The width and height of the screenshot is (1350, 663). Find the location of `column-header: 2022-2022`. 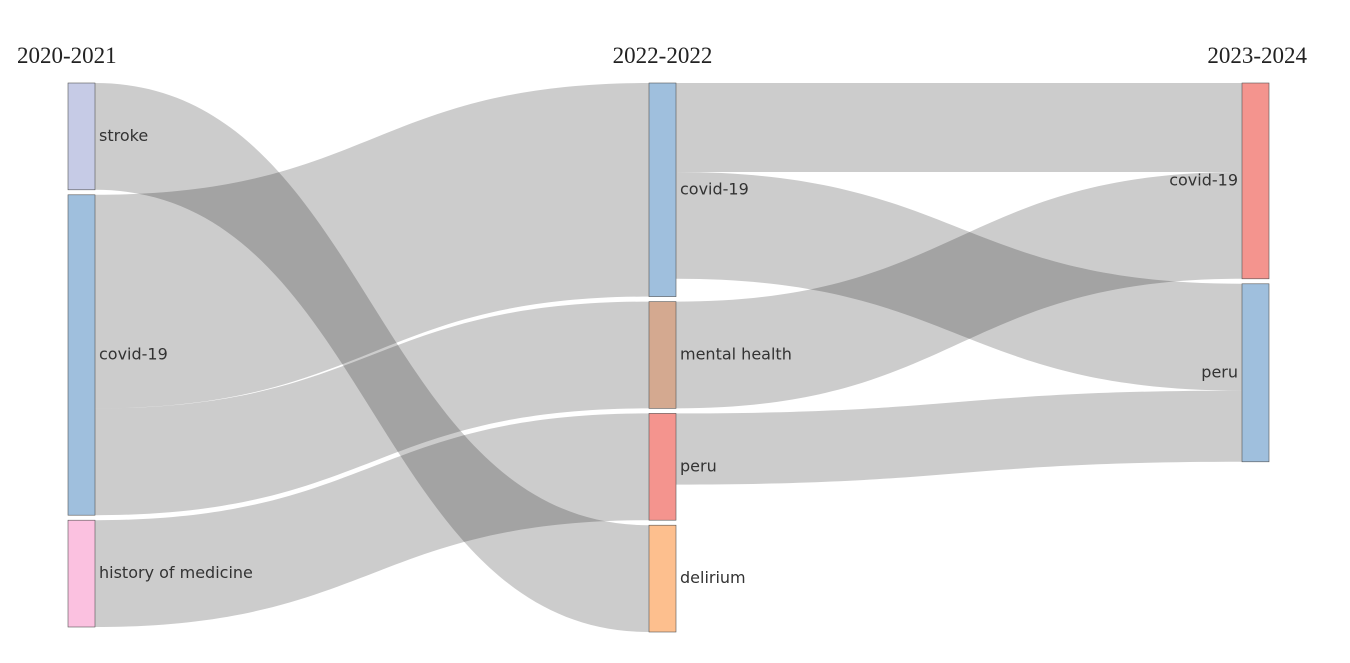

column-header: 2022-2022 is located at coordinates (663, 55).